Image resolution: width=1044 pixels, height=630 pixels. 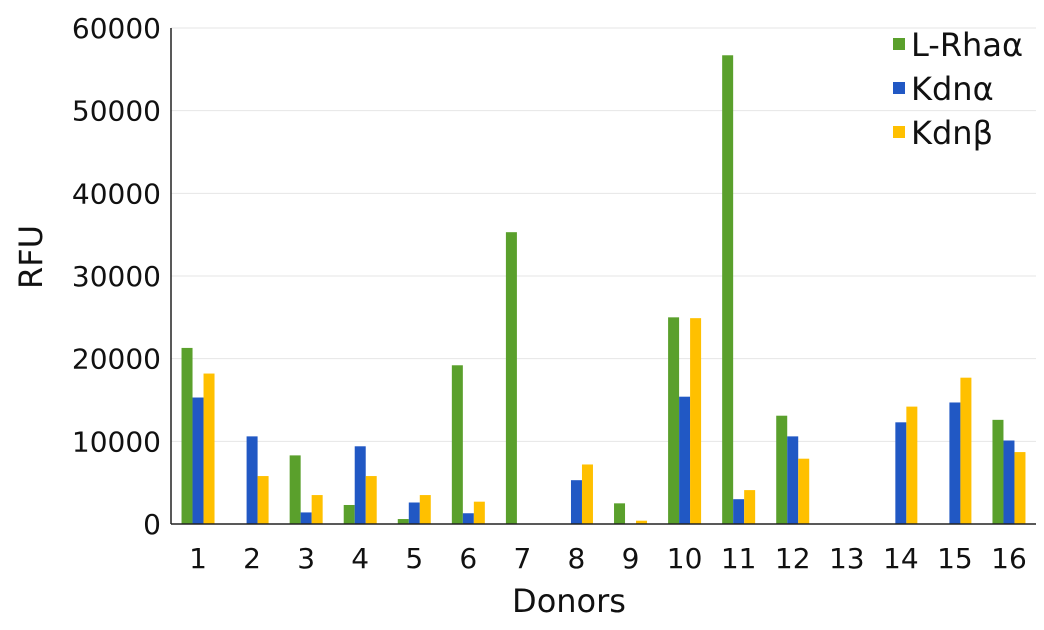 I want to click on x-tick-label: 6, so click(x=468, y=558).